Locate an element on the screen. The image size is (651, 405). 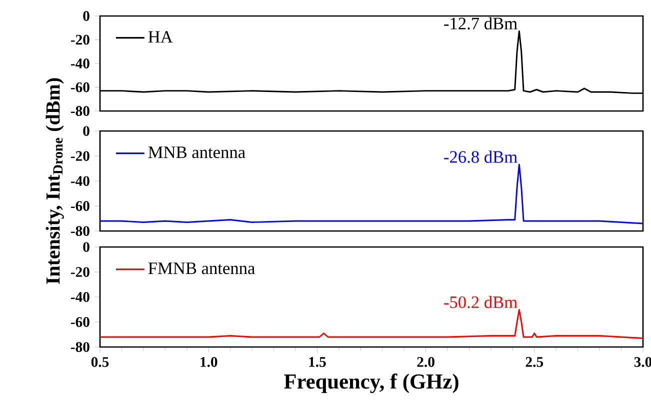
x-tick-label: 1.0 is located at coordinates (209, 362).